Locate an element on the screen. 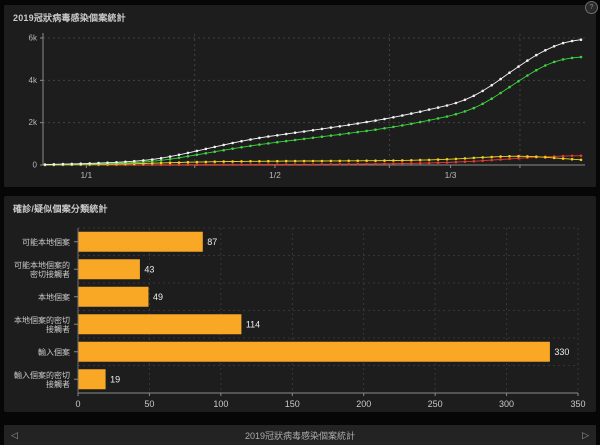  help-icon: ? is located at coordinates (591, 7).